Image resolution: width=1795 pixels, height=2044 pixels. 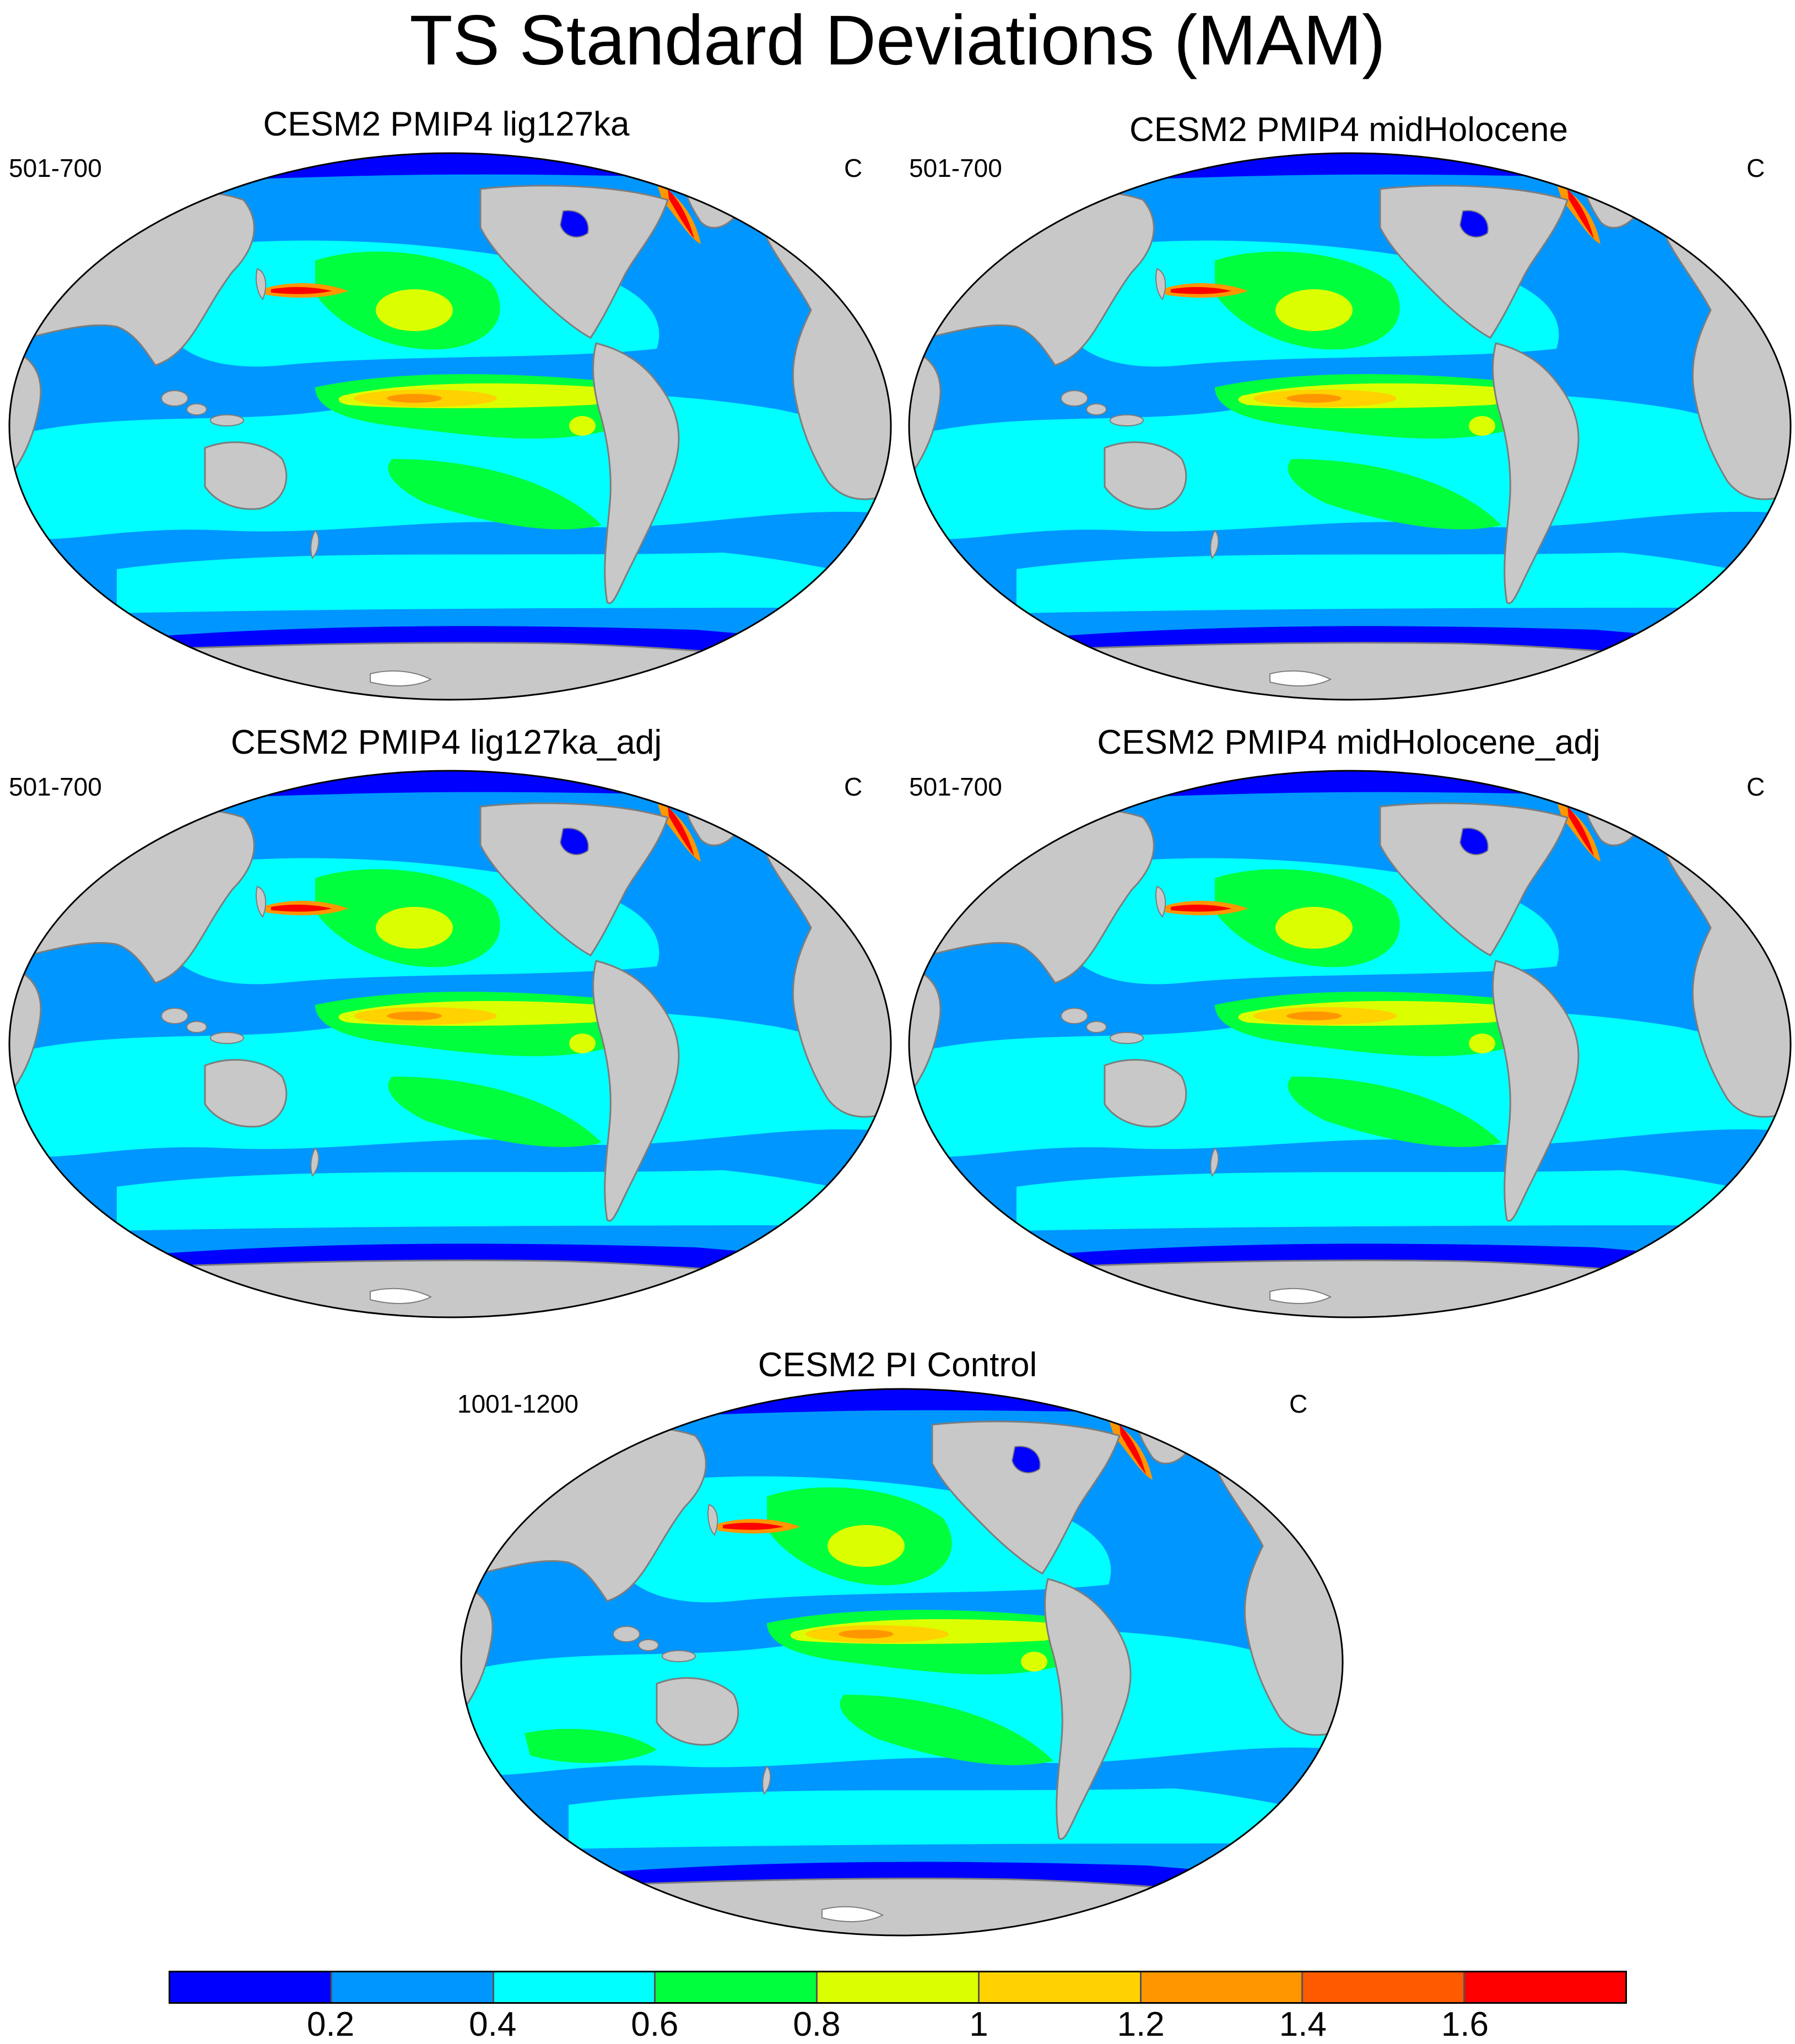 I want to click on map-field, so click(x=450, y=1044).